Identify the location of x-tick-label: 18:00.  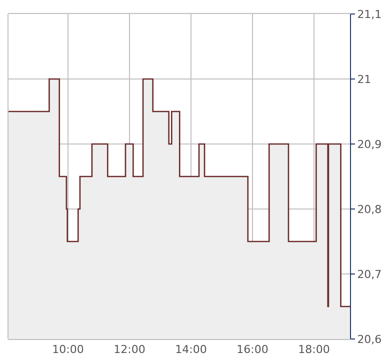
(314, 349).